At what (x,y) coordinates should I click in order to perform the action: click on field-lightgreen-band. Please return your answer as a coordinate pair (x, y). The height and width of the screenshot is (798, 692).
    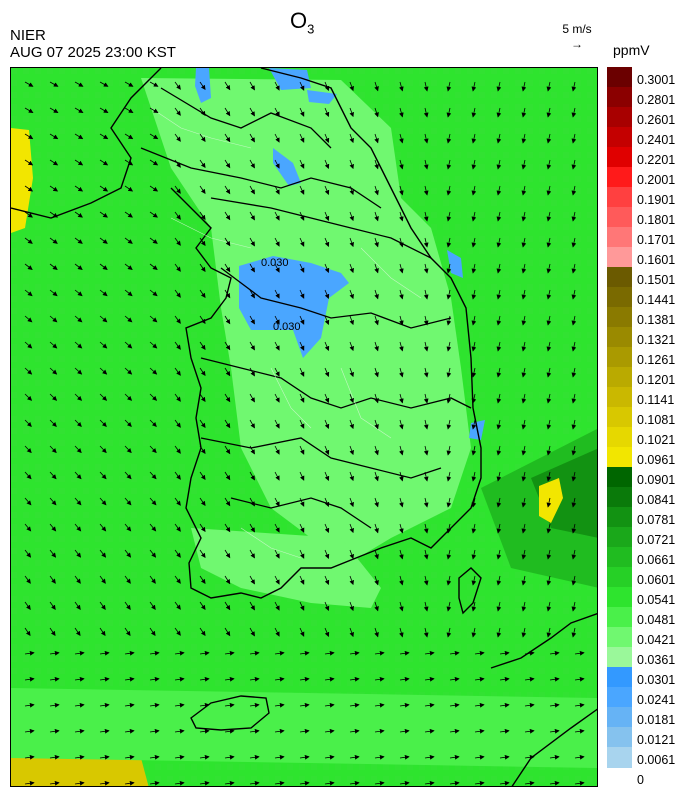
    Looking at the image, I should click on (304, 728).